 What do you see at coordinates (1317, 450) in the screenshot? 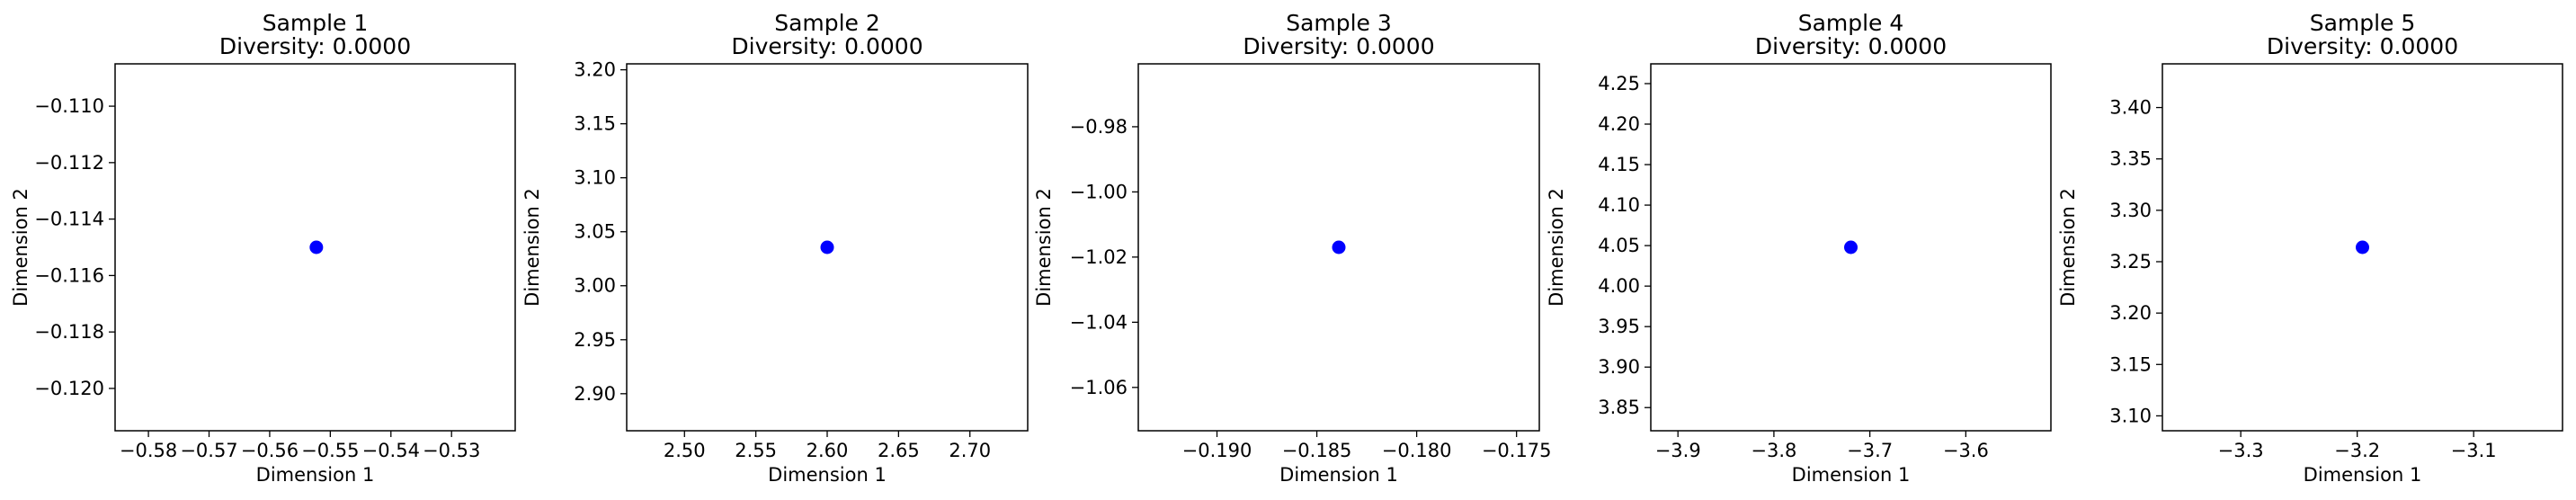
I see `x-tick-label: −0.185` at bounding box center [1317, 450].